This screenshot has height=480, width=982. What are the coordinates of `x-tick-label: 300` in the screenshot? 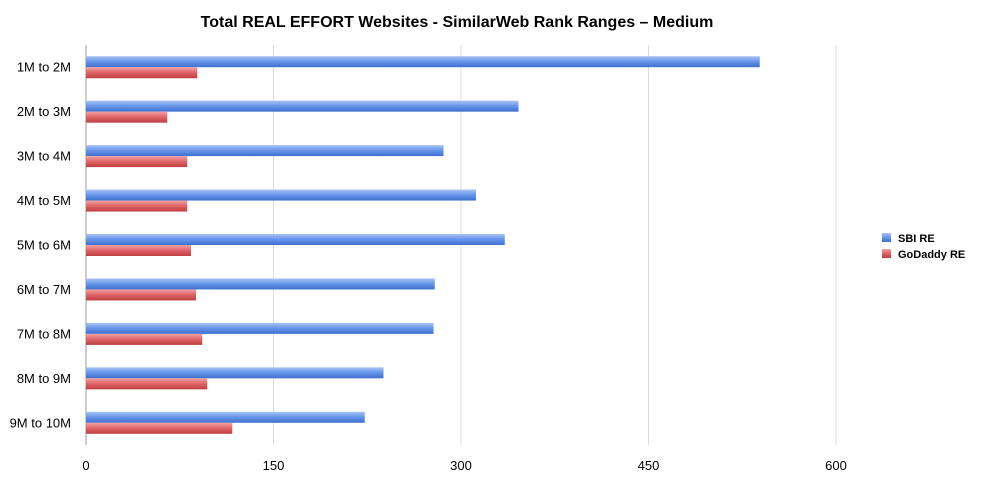 It's located at (461, 465).